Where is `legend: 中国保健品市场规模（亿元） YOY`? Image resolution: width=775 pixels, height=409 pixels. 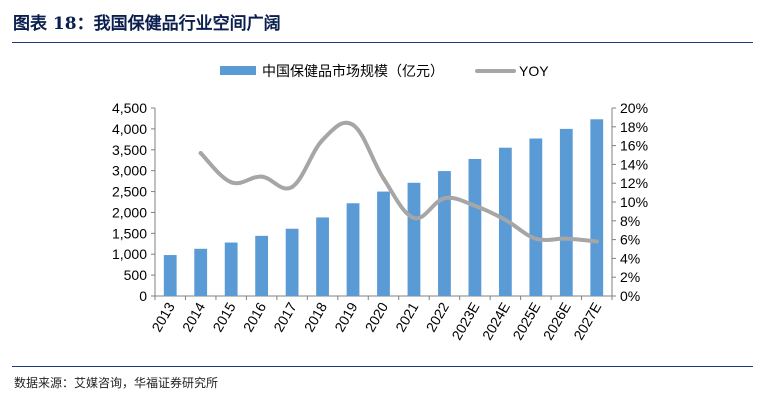
legend: 中国保健品市场规模（亿元） YOY is located at coordinates (384, 71).